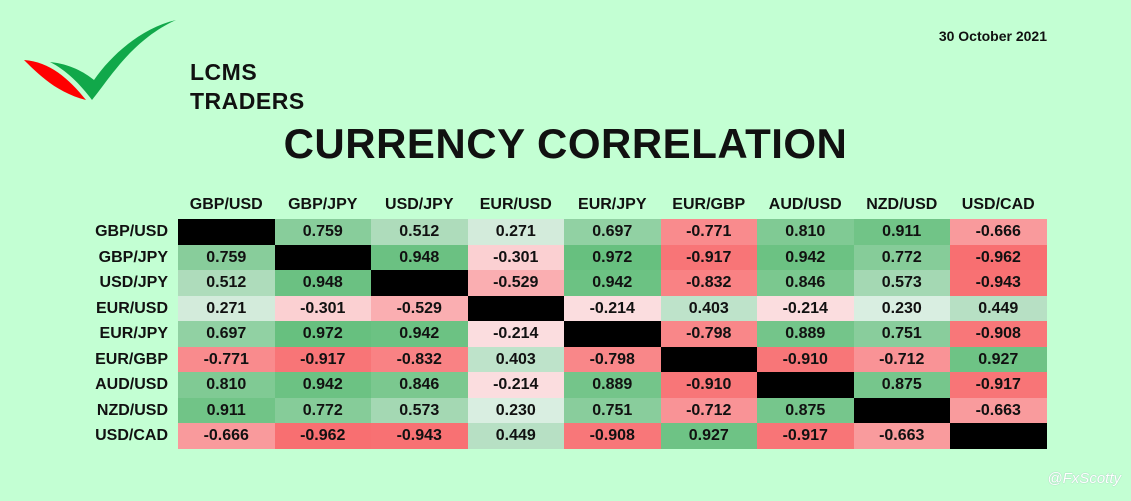  I want to click on column-header: GBP/JPY, so click(323, 204).